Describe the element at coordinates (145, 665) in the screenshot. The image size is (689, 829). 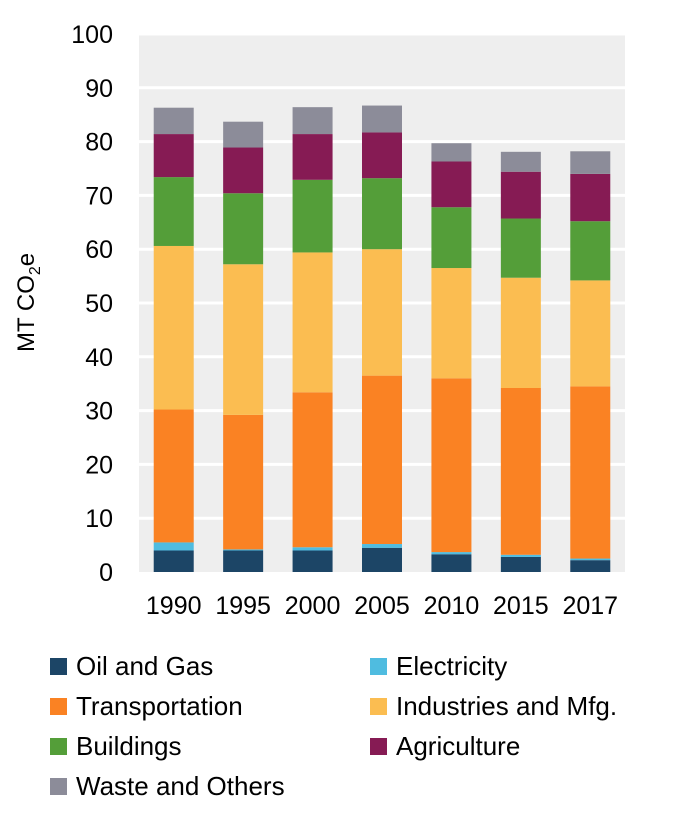
I see `legend-label: Oil and Gas` at that location.